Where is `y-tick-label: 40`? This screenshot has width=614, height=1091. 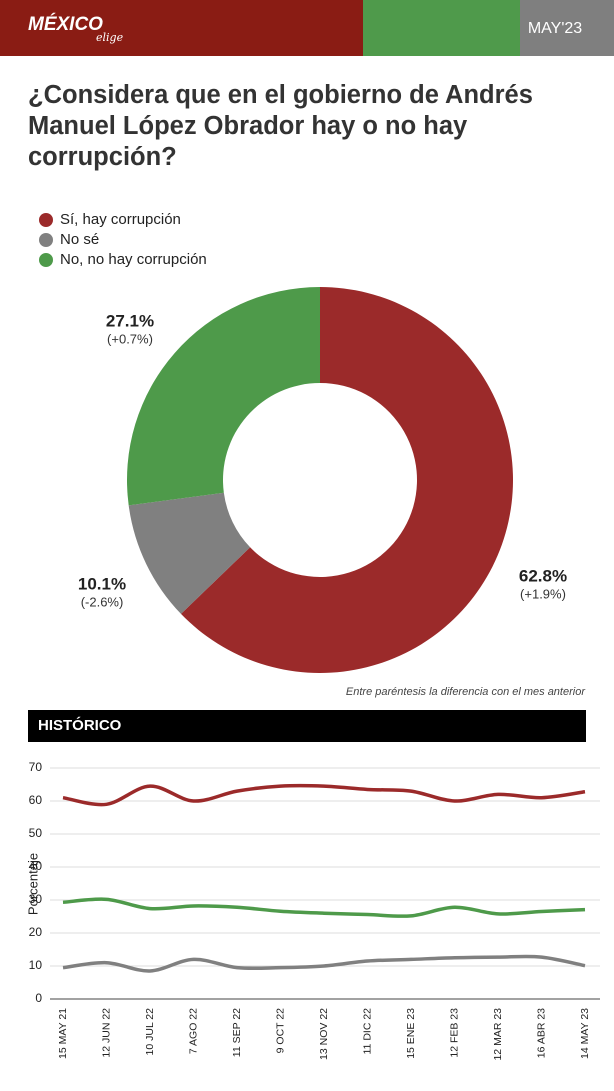 y-tick-label: 40 is located at coordinates (36, 866).